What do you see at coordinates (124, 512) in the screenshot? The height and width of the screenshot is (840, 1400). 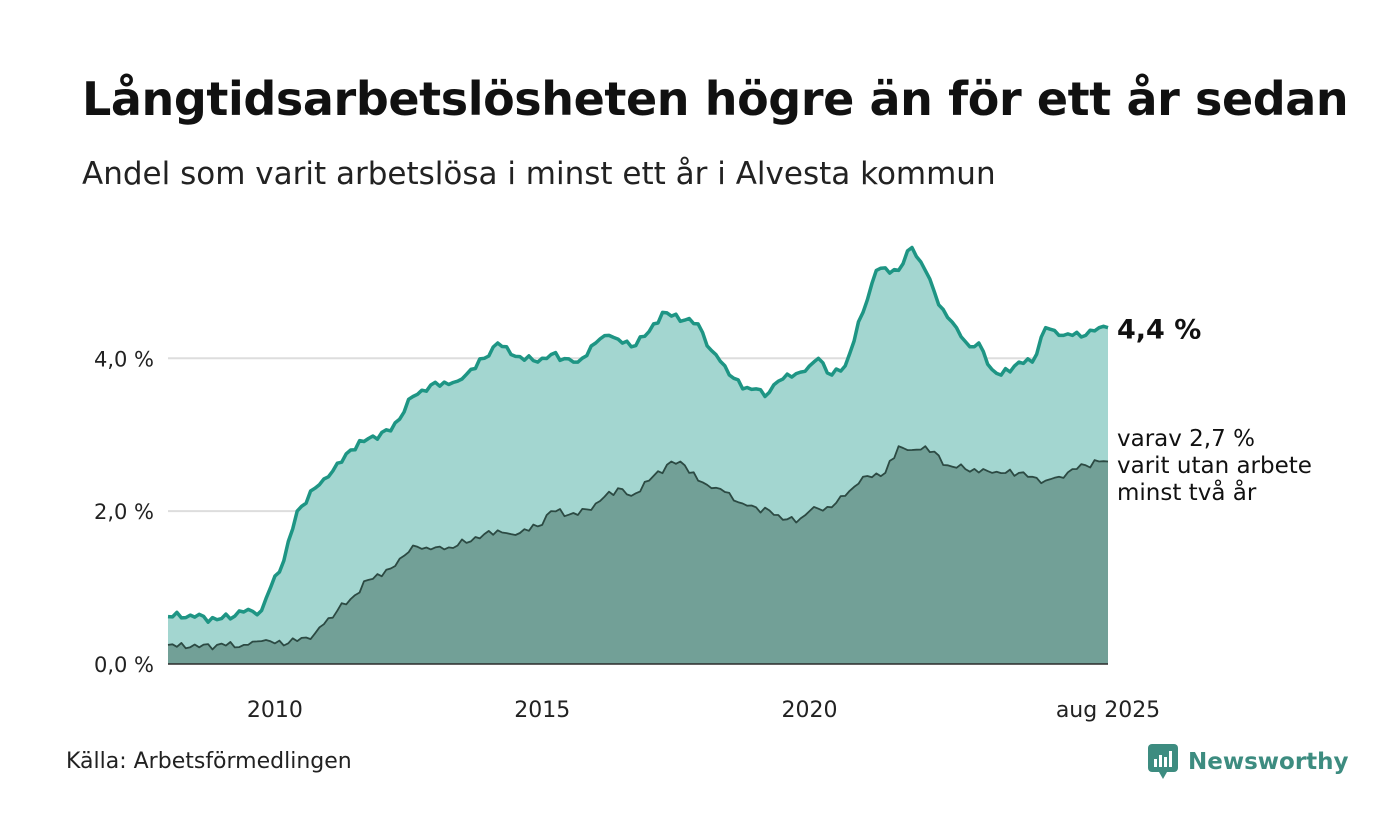 I see `y-tick-label: 2,0 %` at bounding box center [124, 512].